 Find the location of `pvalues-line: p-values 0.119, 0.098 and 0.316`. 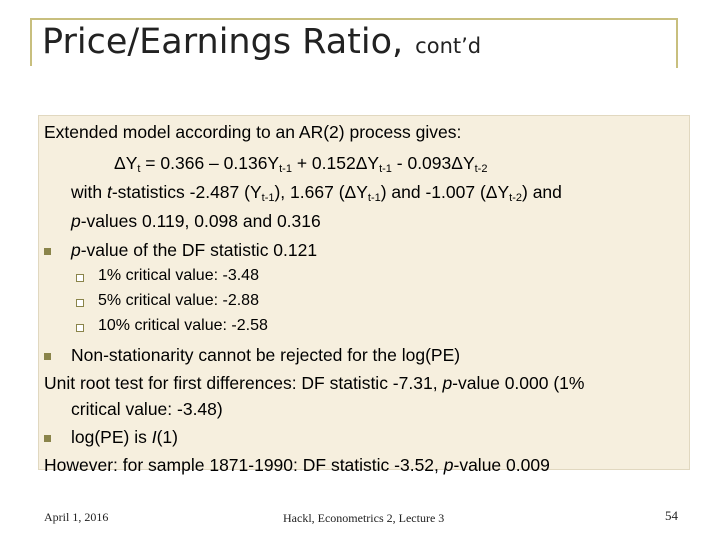

pvalues-line: p-values 0.119, 0.098 and 0.316 is located at coordinates (196, 221).